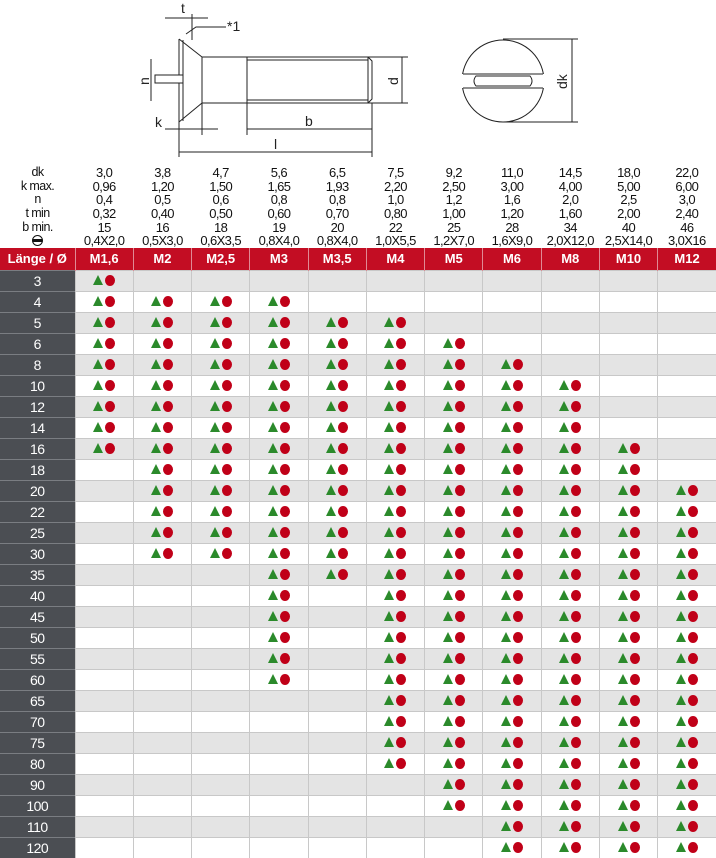 Image resolution: width=716 pixels, height=858 pixels. I want to click on table-row: 40, so click(358, 595).